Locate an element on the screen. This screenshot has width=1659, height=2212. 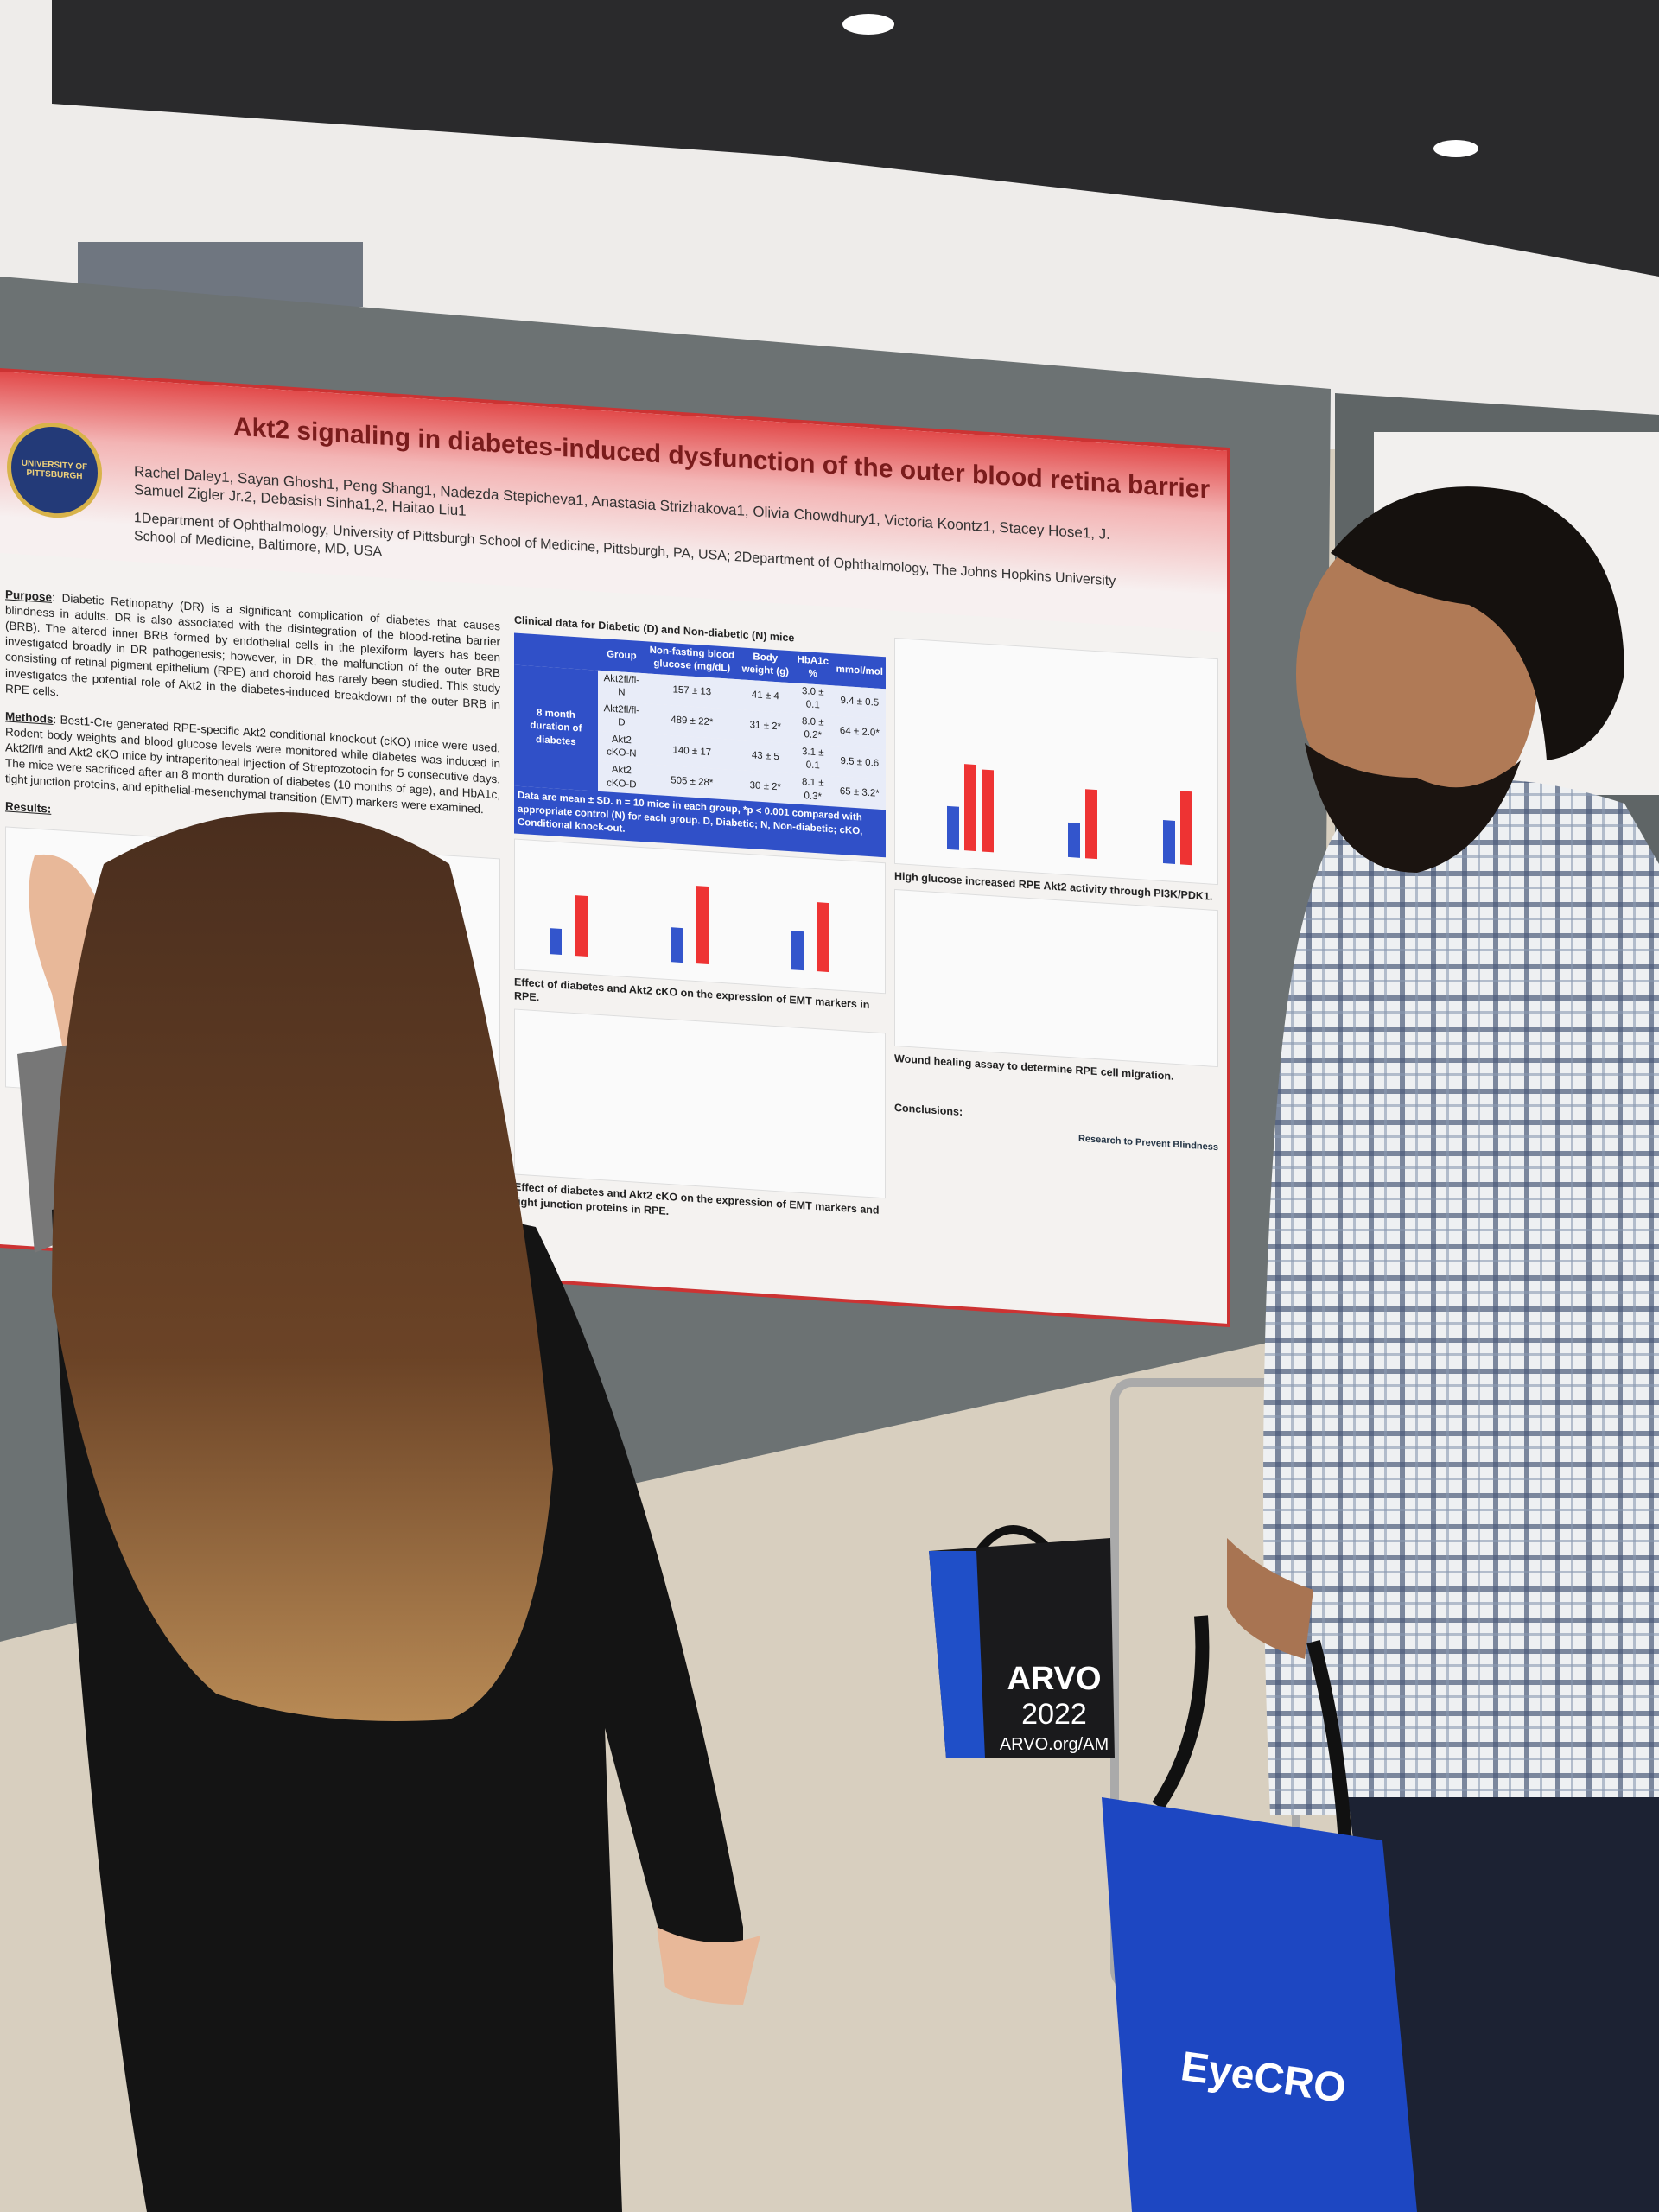
arvo-bag: ARVO 2022 ARVO.org/AM is located at coordinates (1022, 1641).